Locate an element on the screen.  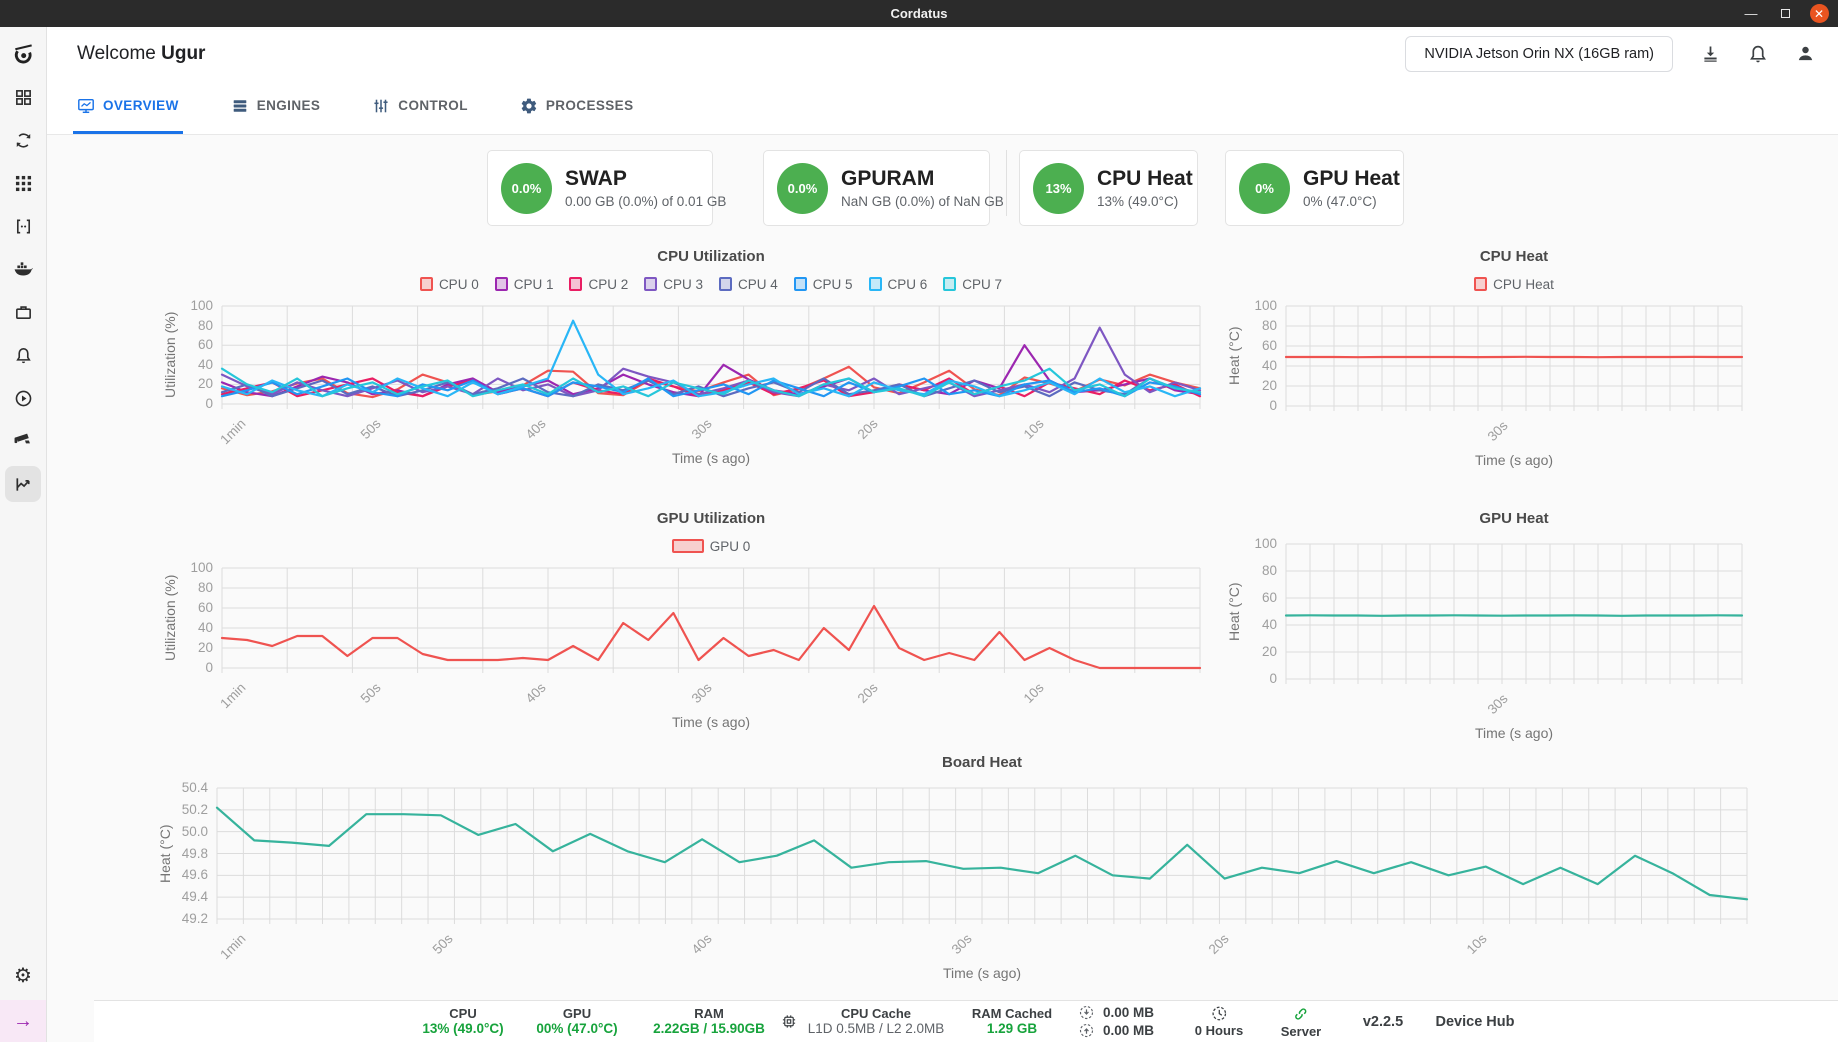
expand-arrow-button: → is located at coordinates (23, 1021).